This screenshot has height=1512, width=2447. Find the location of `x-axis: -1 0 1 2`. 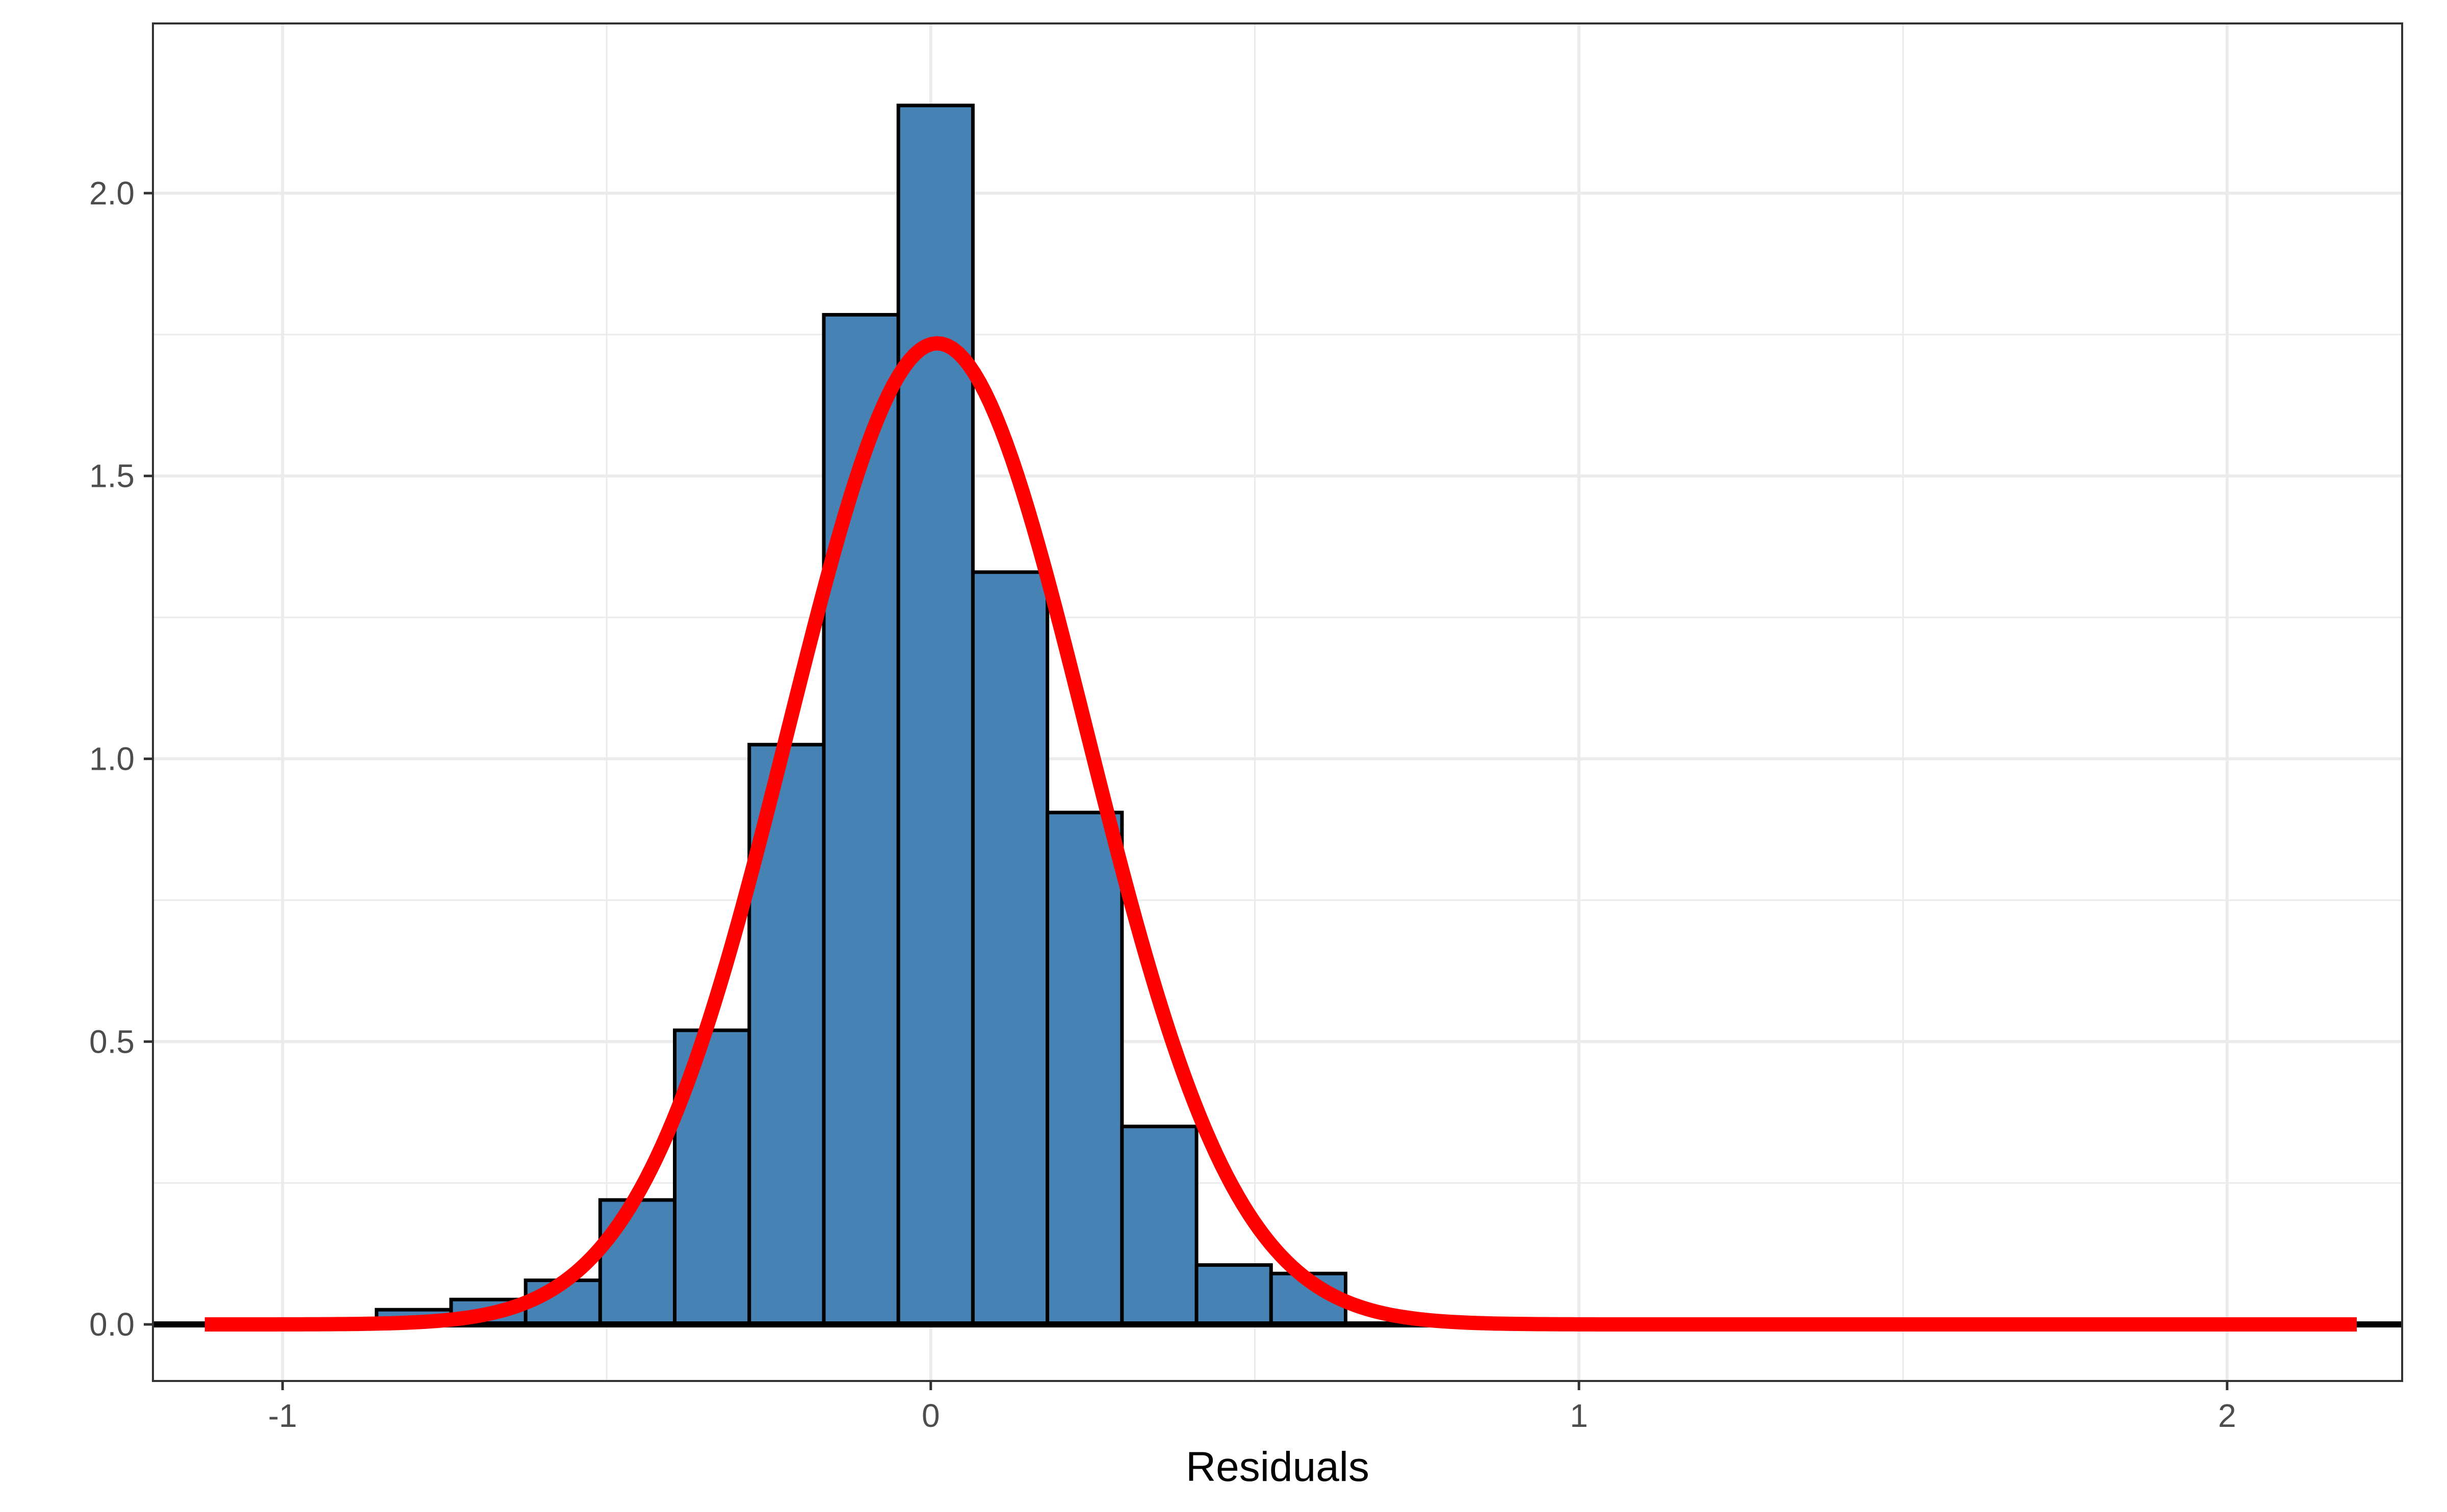

x-axis: -1 0 1 2 is located at coordinates (1252, 1407).